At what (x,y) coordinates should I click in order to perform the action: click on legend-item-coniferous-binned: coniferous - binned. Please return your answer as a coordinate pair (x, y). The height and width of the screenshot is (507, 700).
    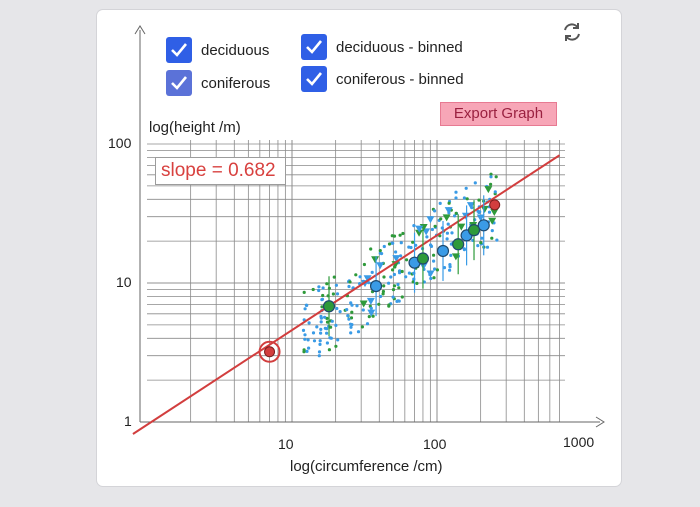
    Looking at the image, I should click on (382, 79).